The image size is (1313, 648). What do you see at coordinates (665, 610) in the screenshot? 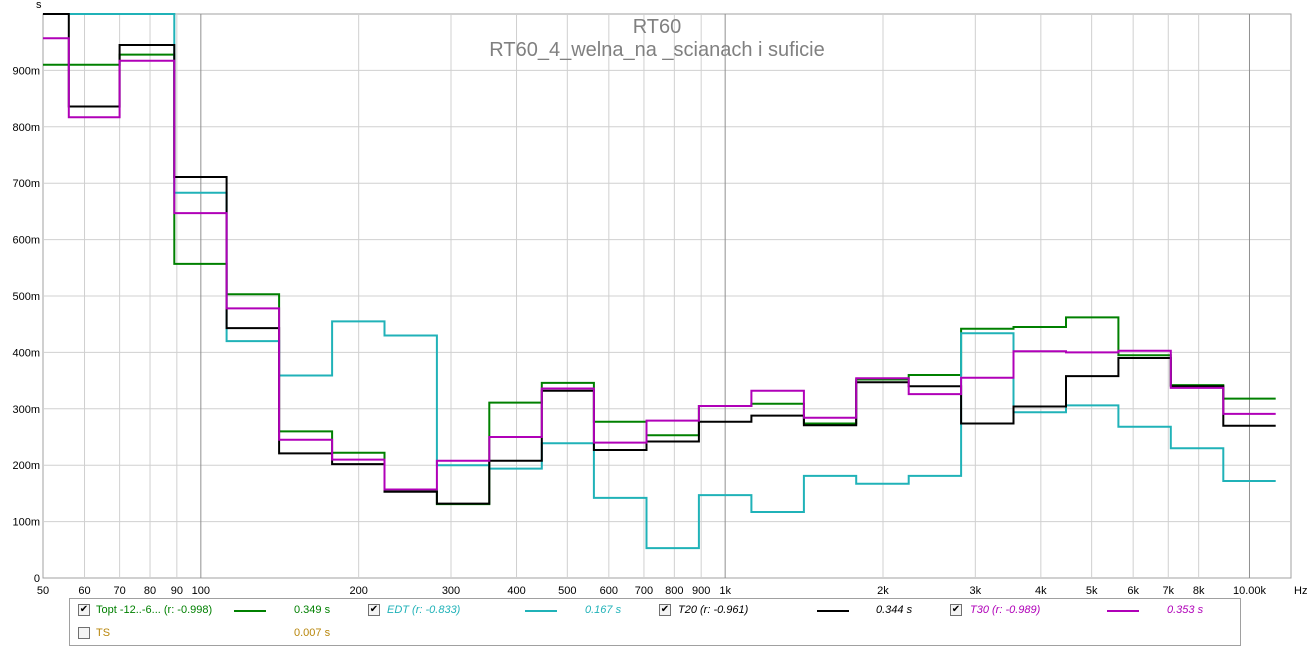
I see `legend-checkbox-t20` at bounding box center [665, 610].